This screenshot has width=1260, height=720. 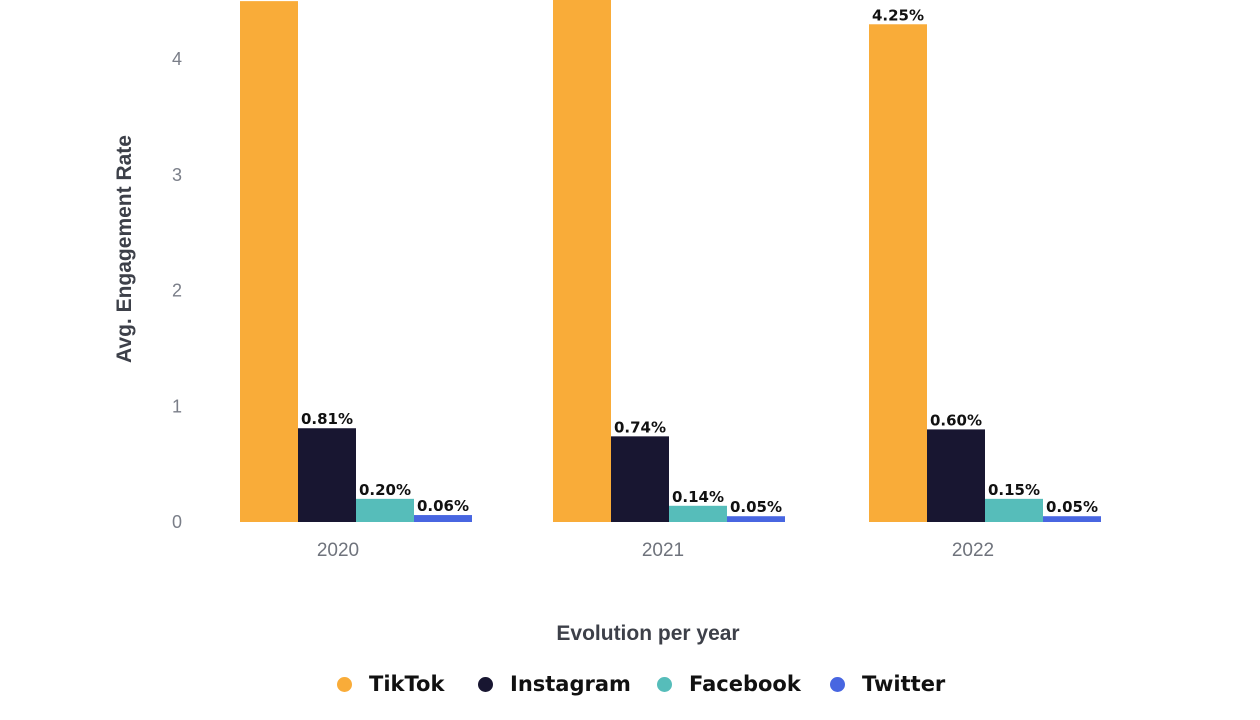 What do you see at coordinates (898, 273) in the screenshot?
I see `bar-tiktok-2022` at bounding box center [898, 273].